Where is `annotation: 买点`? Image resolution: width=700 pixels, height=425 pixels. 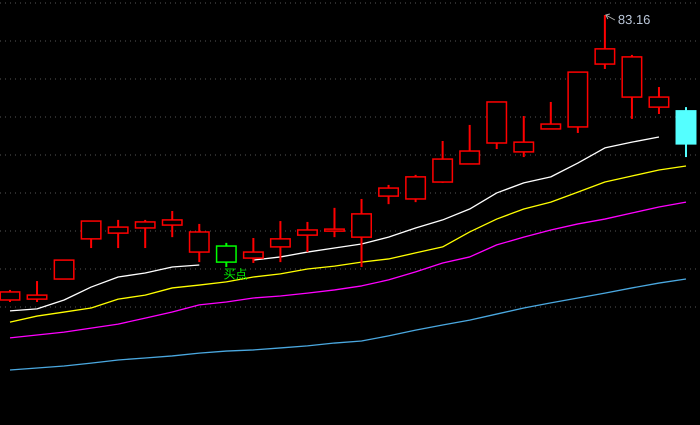
annotation: 买点 is located at coordinates (235, 273).